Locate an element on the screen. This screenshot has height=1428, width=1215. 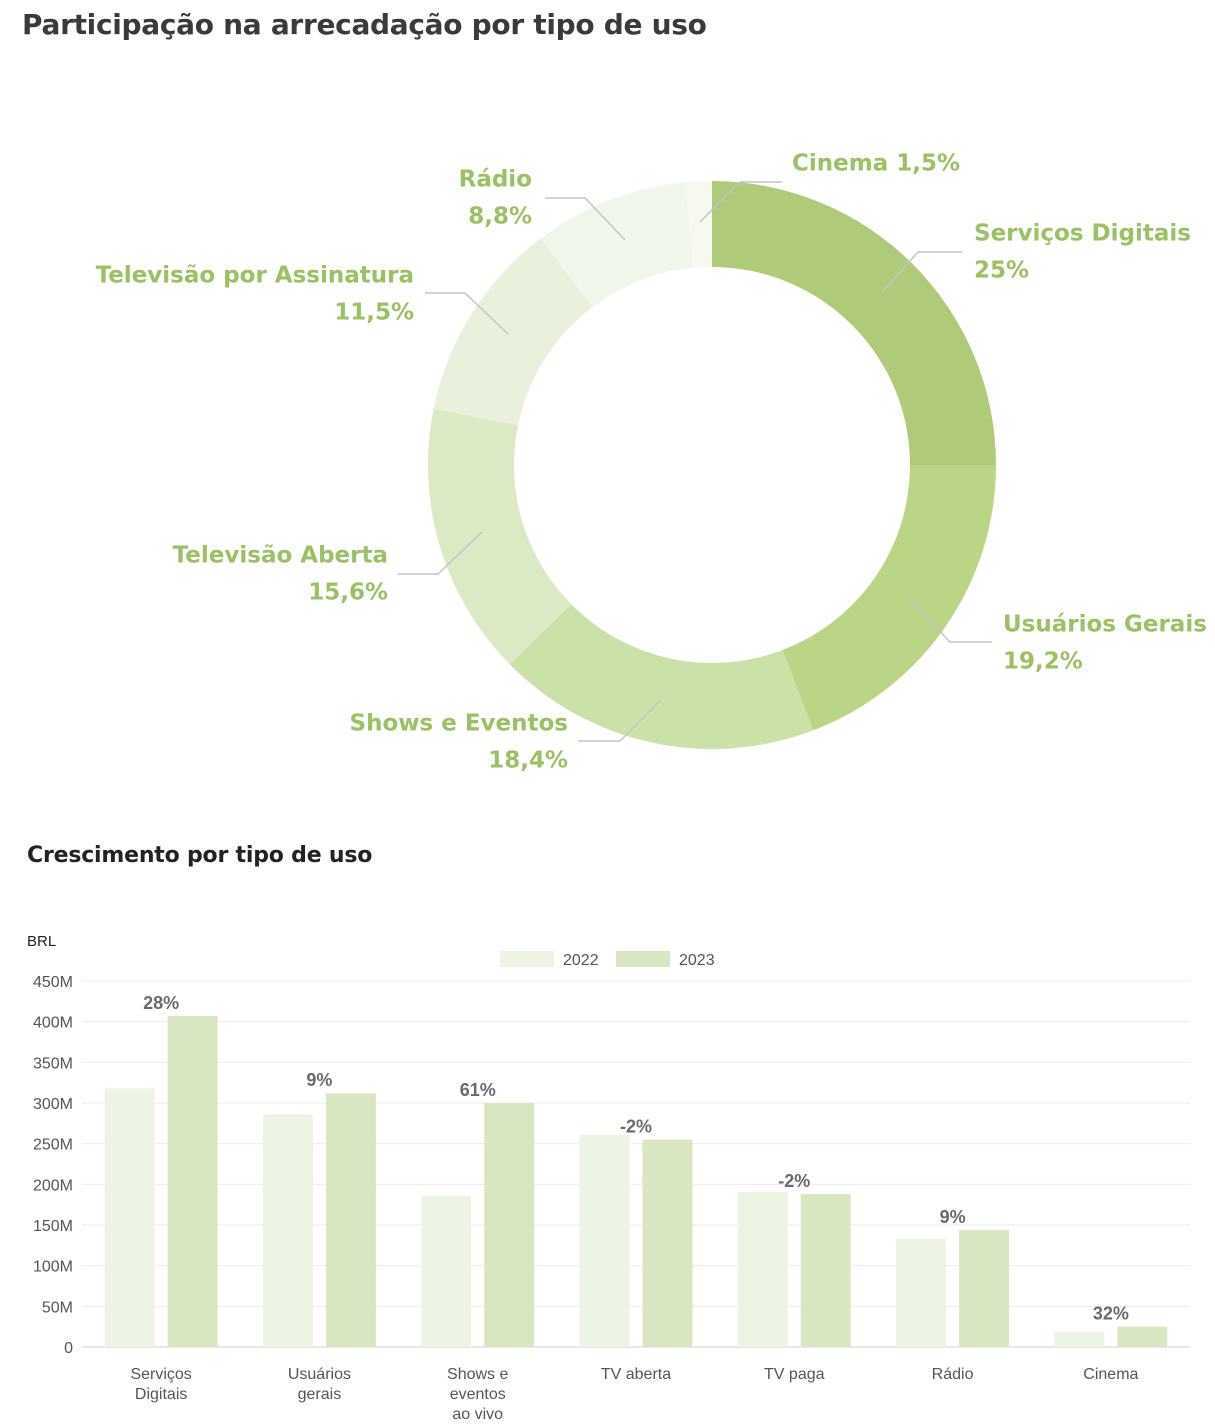
bar-2023-radio is located at coordinates (984, 1288).